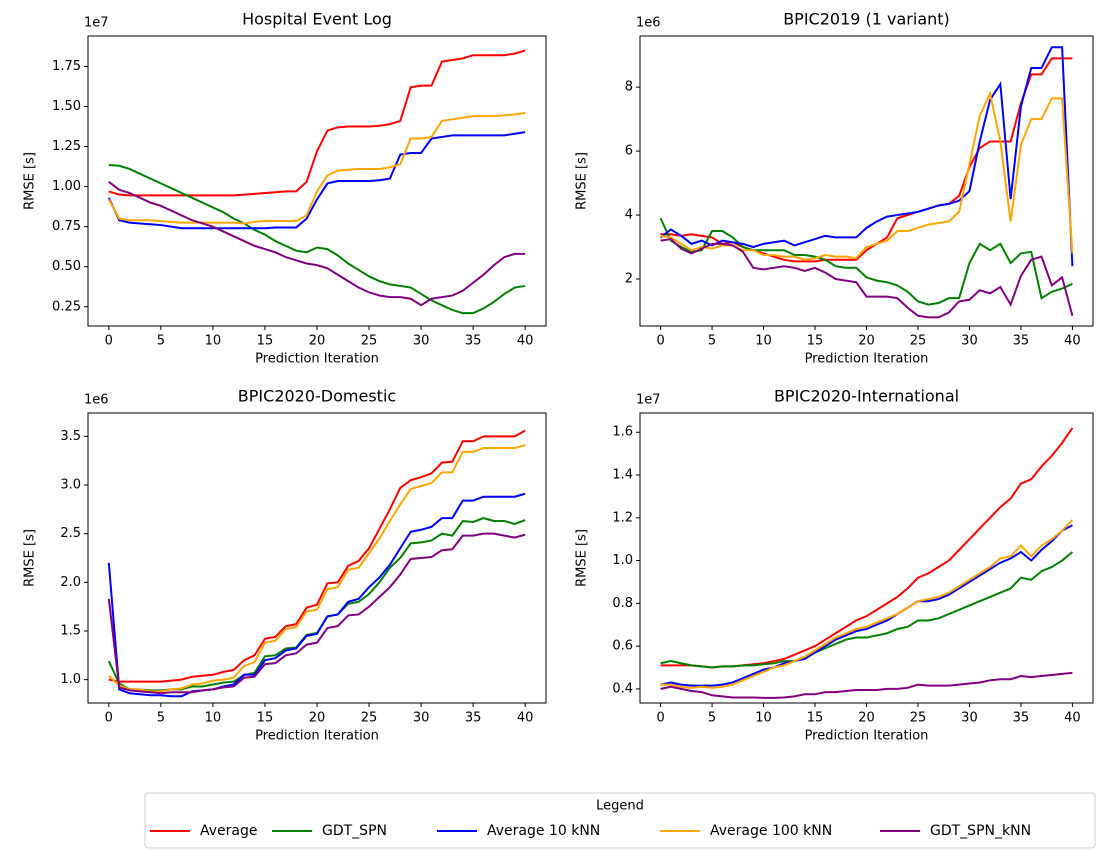 This screenshot has width=1099, height=850. What do you see at coordinates (629, 151) in the screenshot?
I see `y-tick-label: 6` at bounding box center [629, 151].